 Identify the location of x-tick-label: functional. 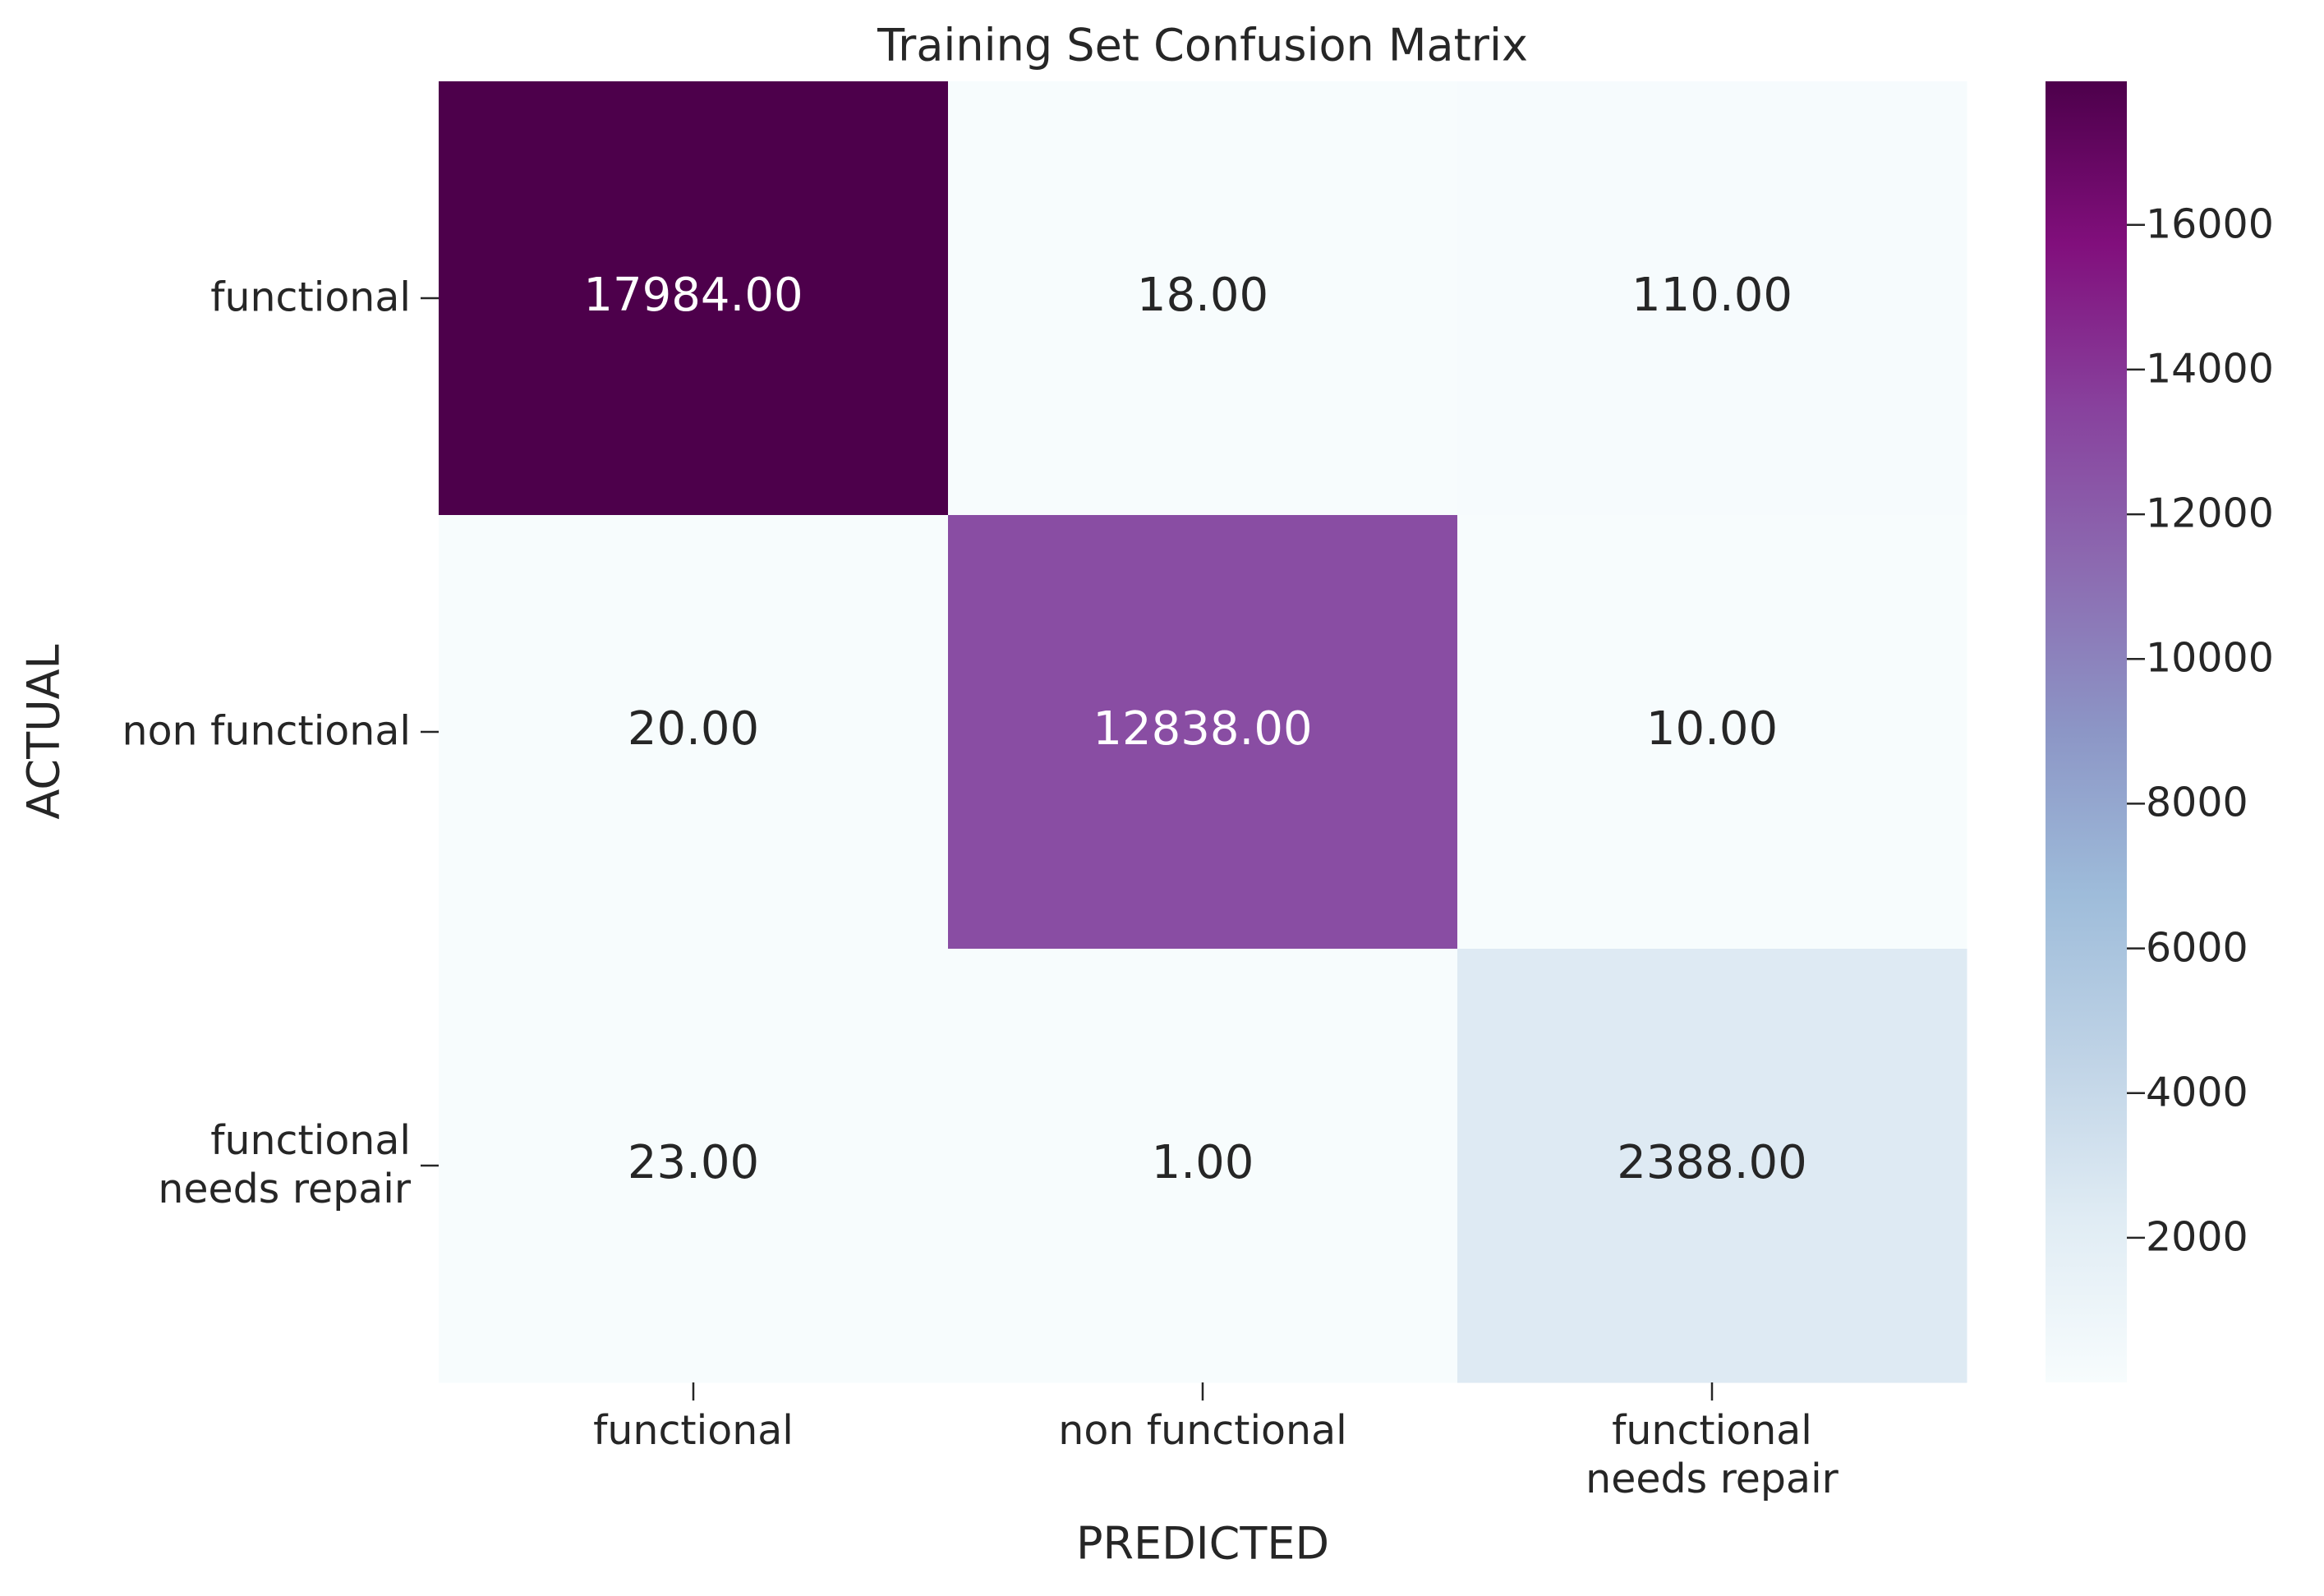
(693, 1430).